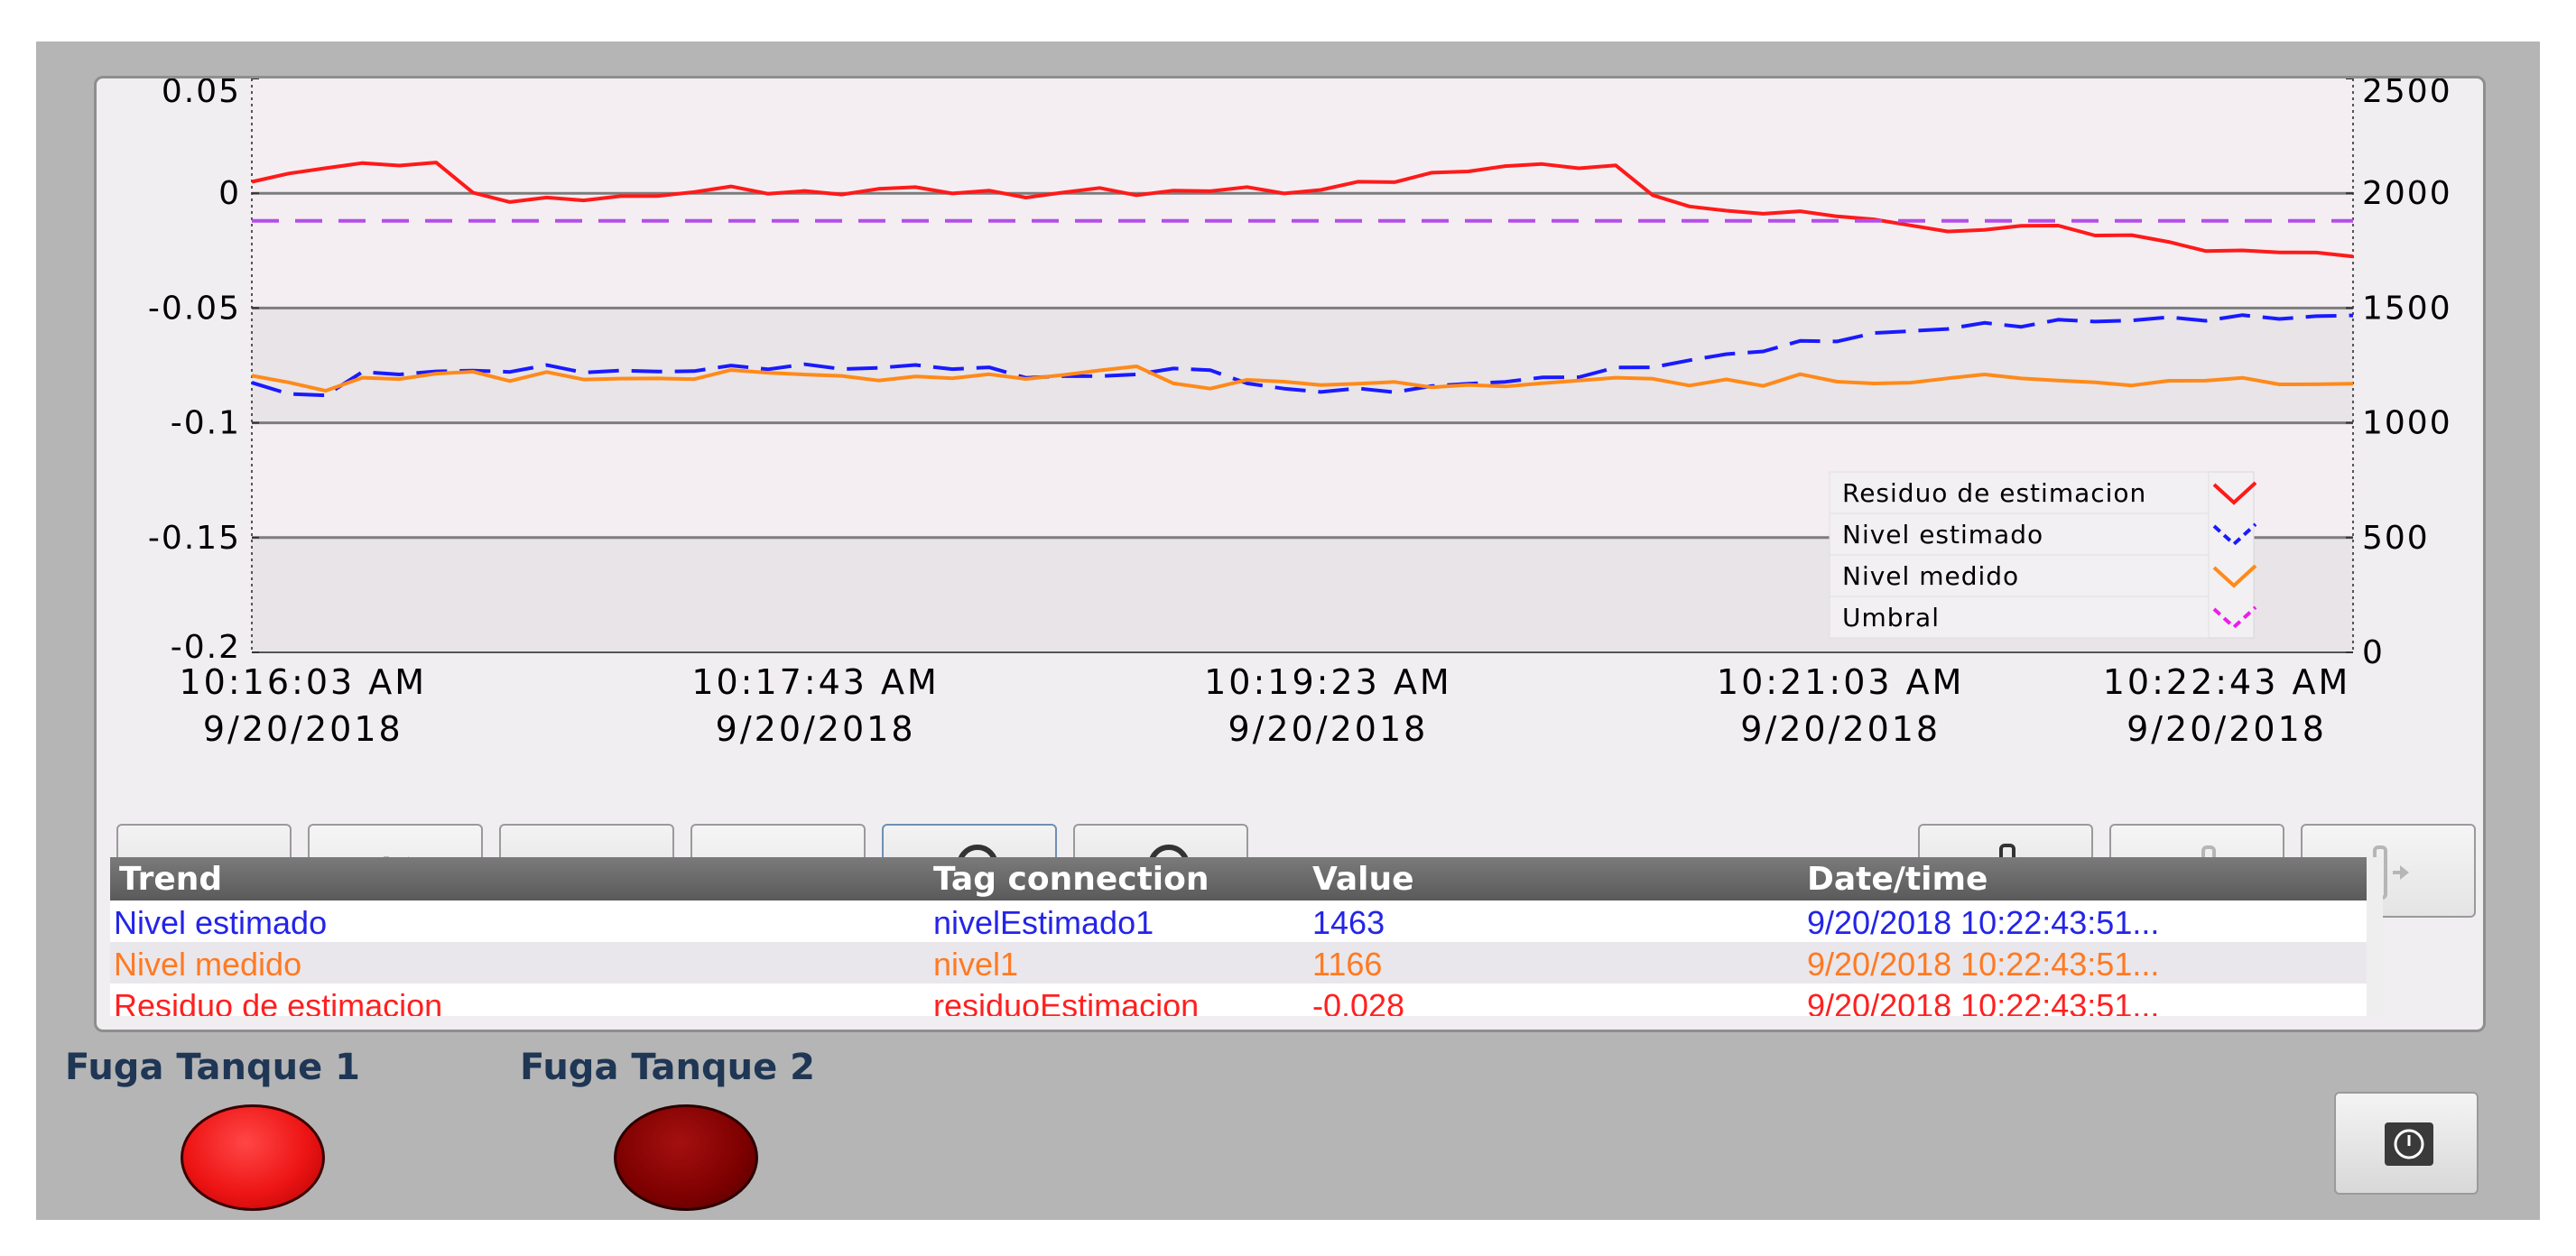 Image resolution: width=2576 pixels, height=1256 pixels. Describe the element at coordinates (201, 94) in the screenshot. I see `left-axis-tick-label: 0.05` at that location.